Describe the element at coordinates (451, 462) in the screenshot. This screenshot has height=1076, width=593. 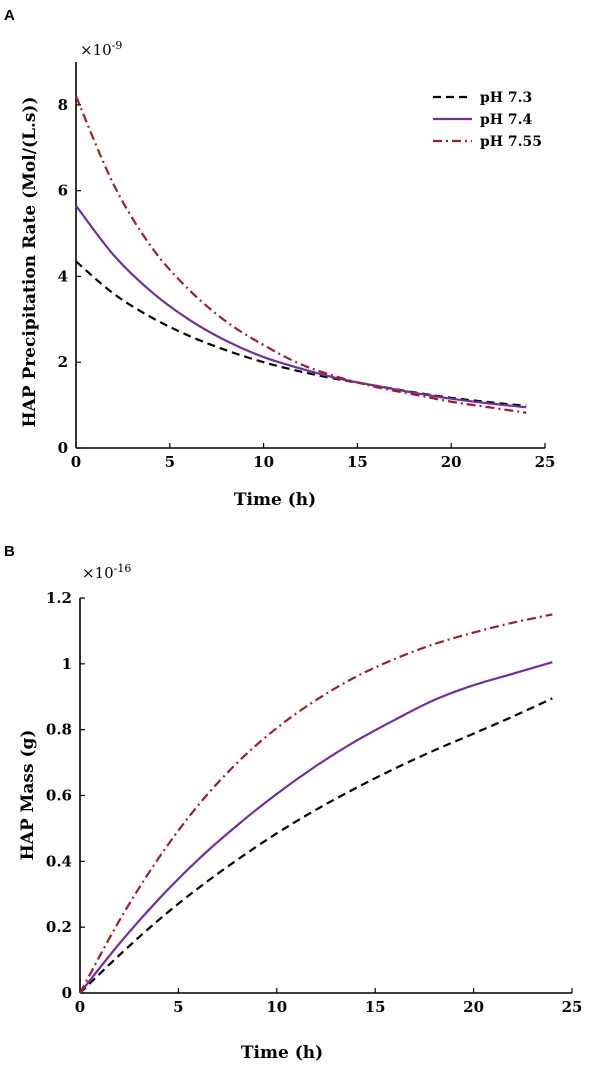
I see `panel-a-x-tick-label: 20` at that location.